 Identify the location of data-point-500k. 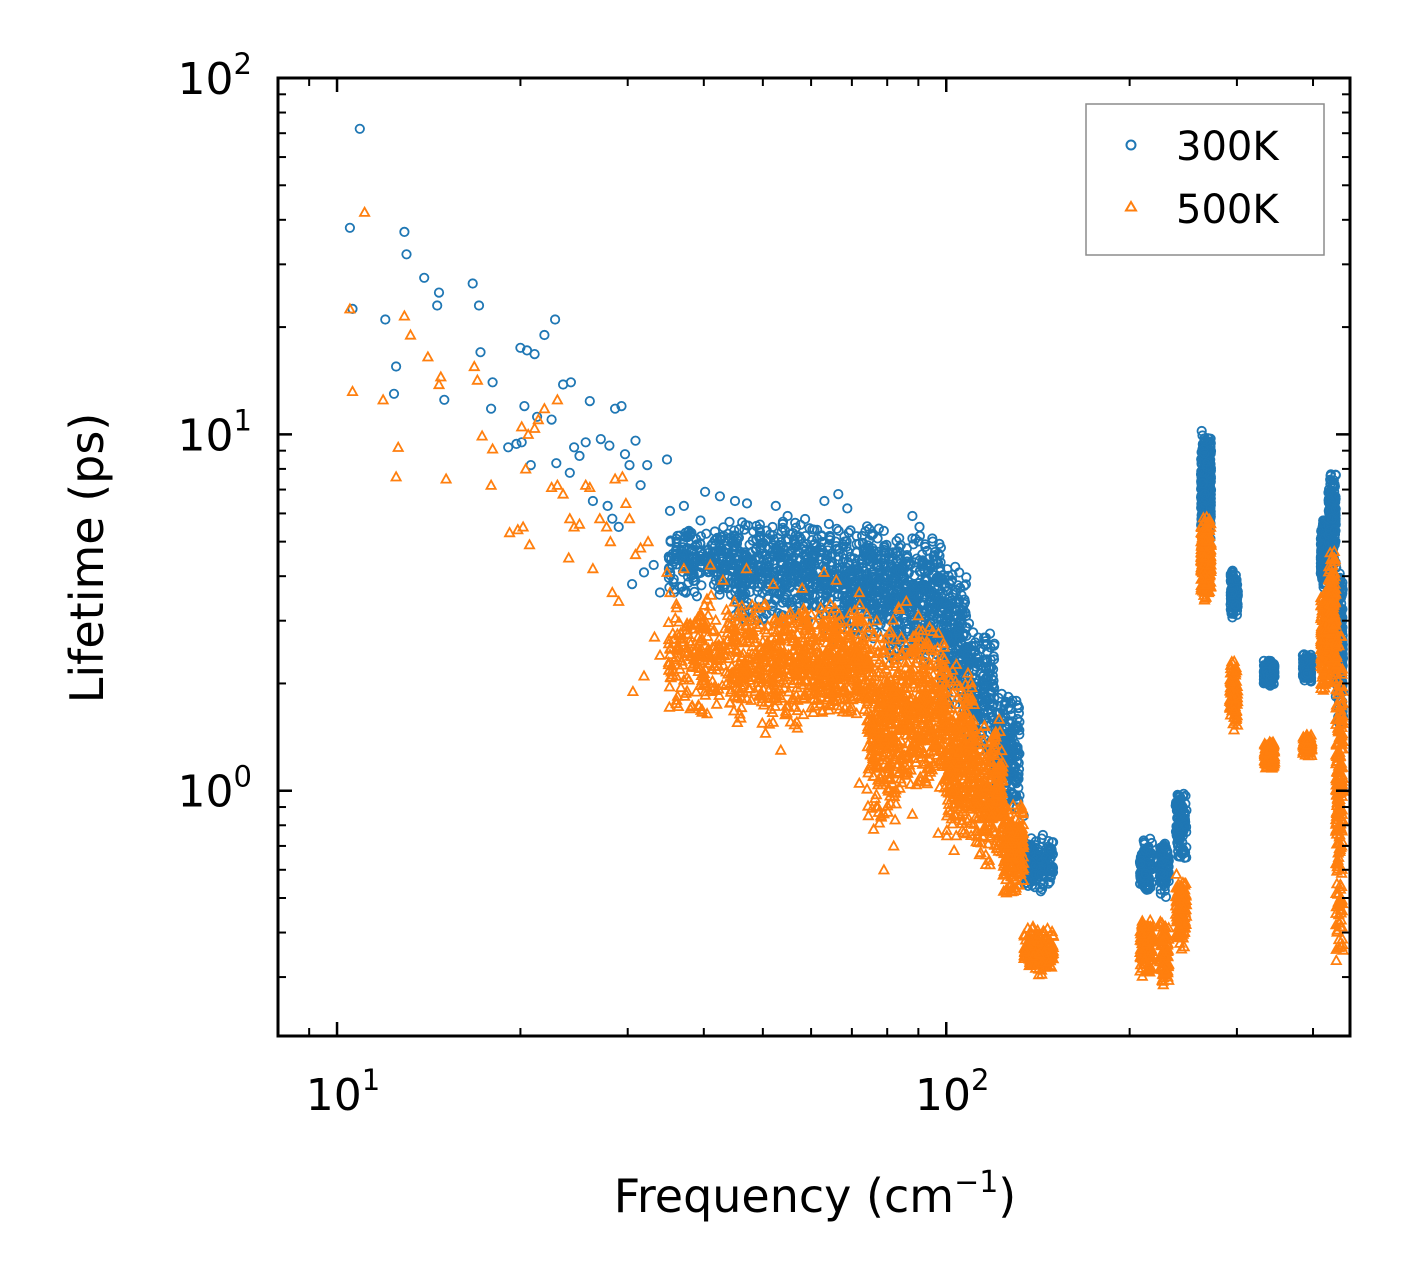
(669, 686).